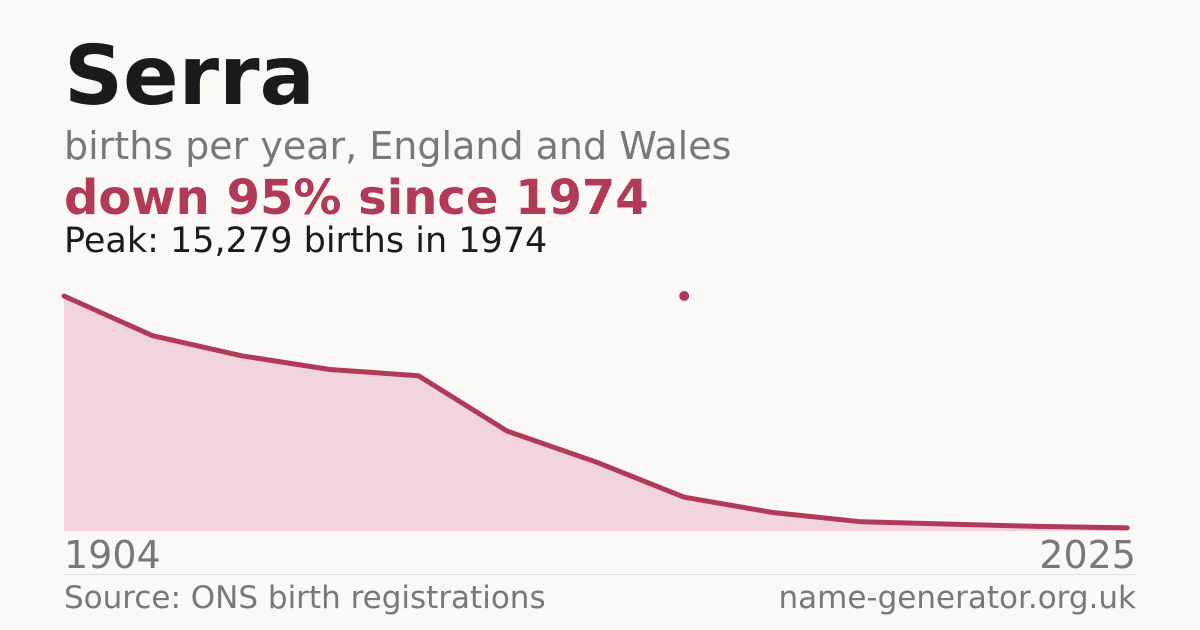 The width and height of the screenshot is (1200, 630). Describe the element at coordinates (1087, 555) in the screenshot. I see `x-axis-end-label: 2025` at that location.